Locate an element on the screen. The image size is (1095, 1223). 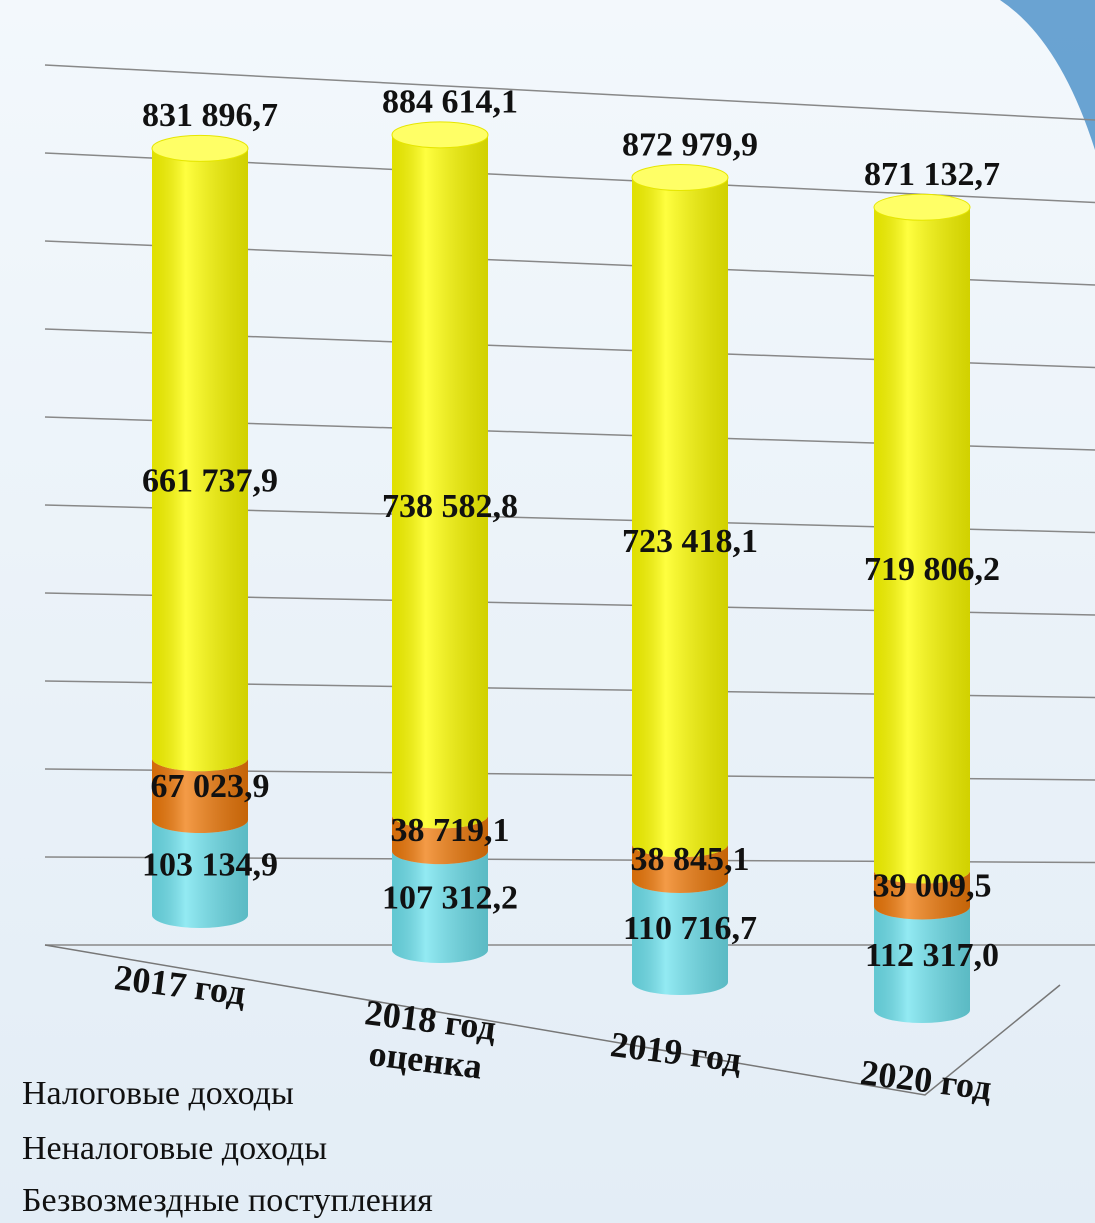
value-label: 112 317,0 is located at coordinates (932, 955).